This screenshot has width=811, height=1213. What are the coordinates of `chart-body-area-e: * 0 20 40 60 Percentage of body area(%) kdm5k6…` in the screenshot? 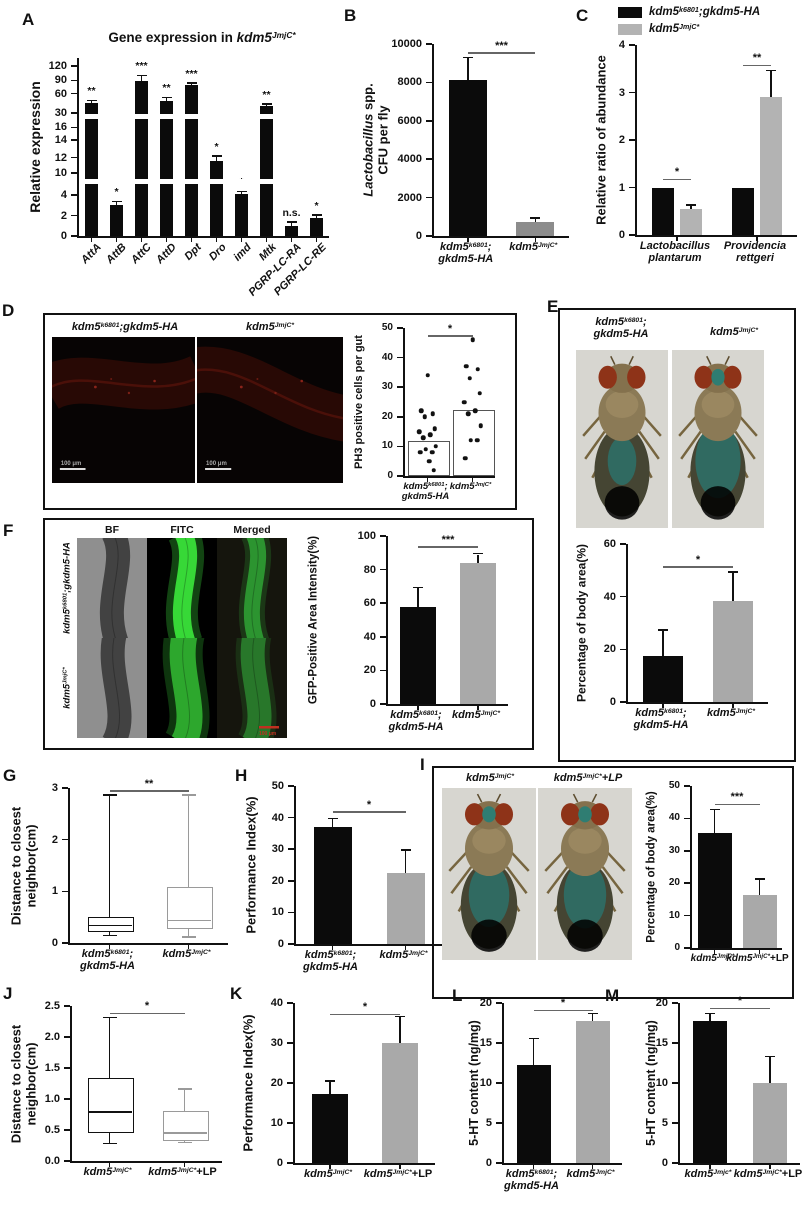 It's located at (677, 644).